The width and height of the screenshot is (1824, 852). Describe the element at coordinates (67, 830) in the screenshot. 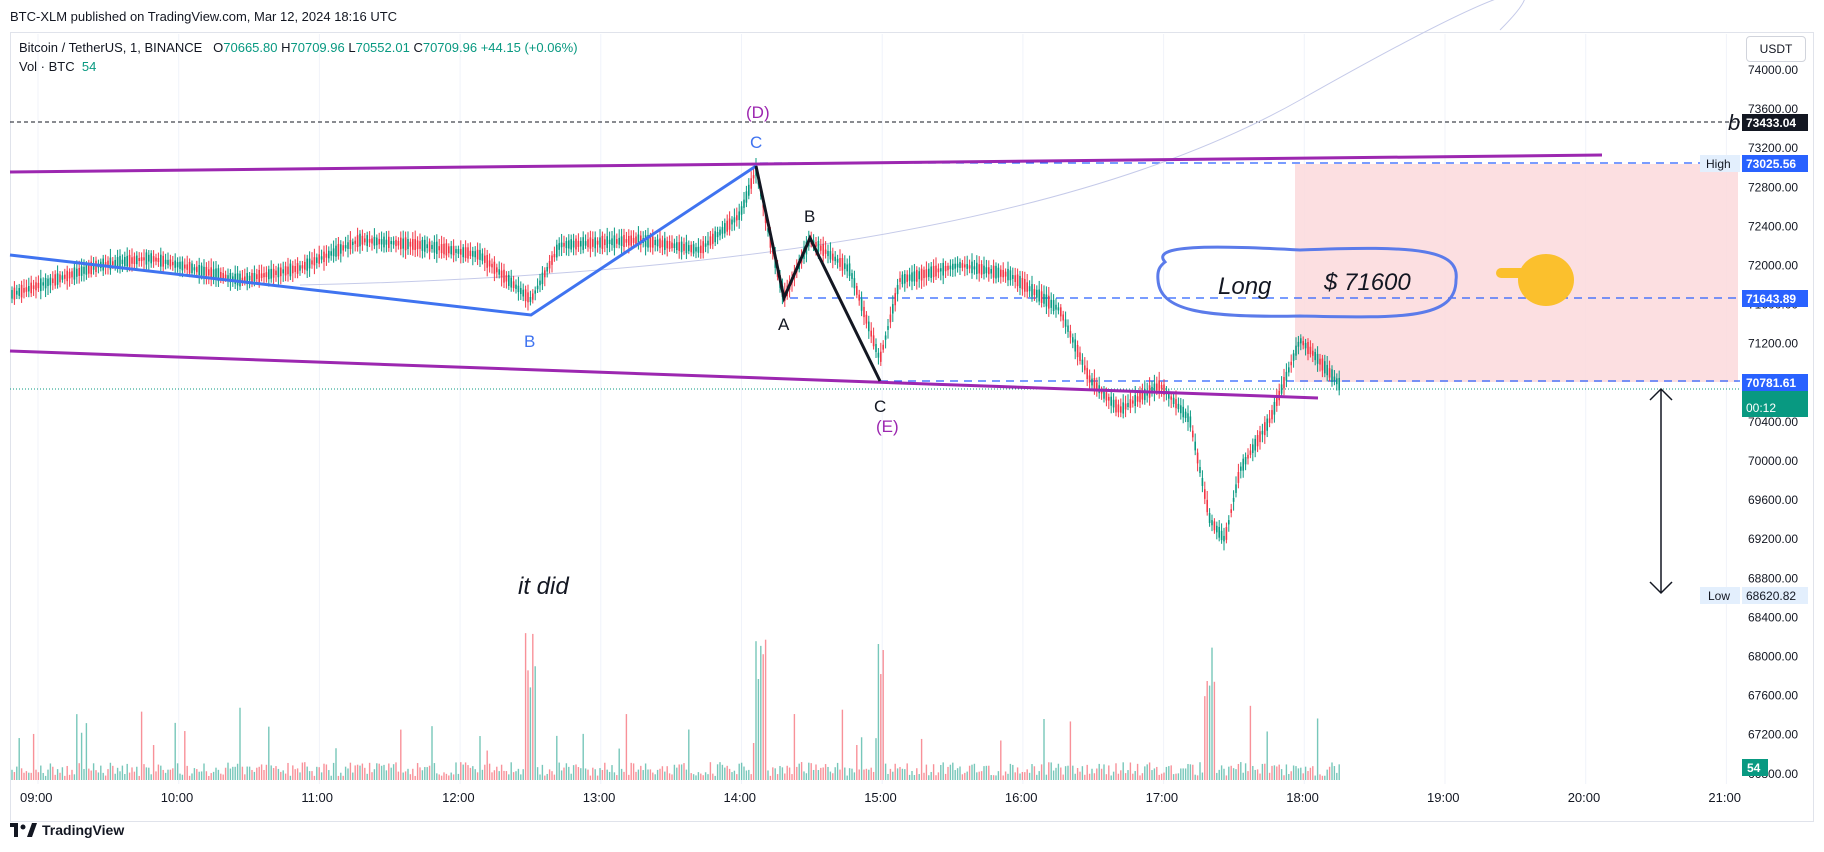

I see `tradingview-logo: TradingView` at that location.